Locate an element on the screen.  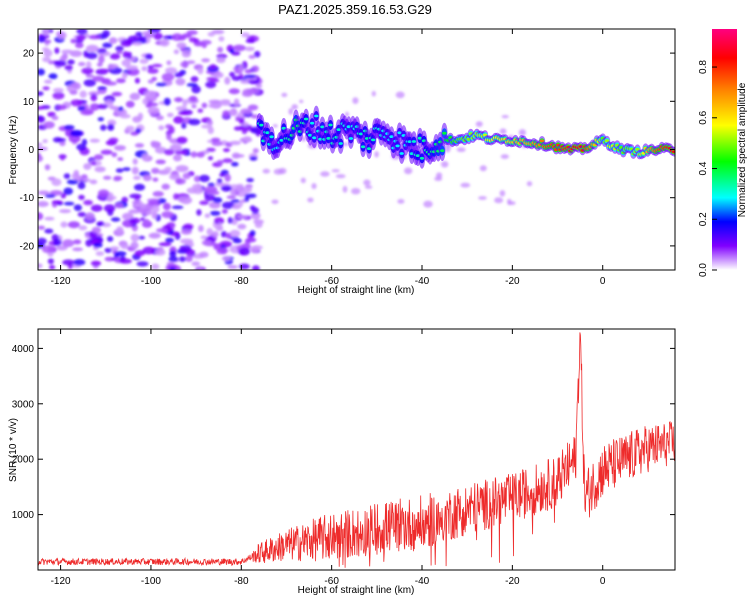
colorbar-tick-label: 0.4 is located at coordinates (703, 168).